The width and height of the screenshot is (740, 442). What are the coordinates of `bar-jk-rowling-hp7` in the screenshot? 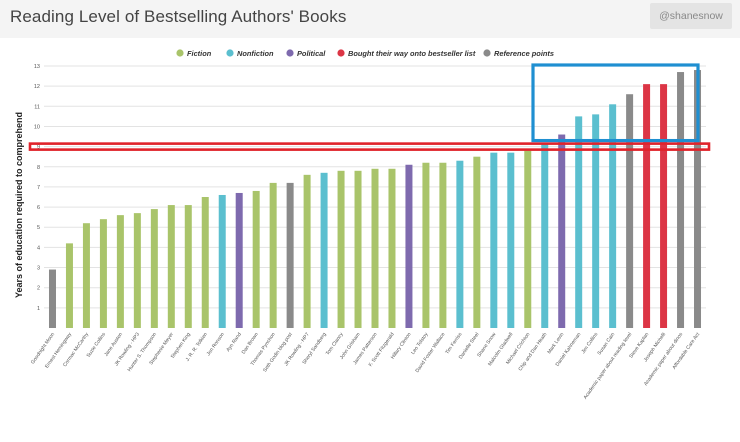 It's located at (307, 251).